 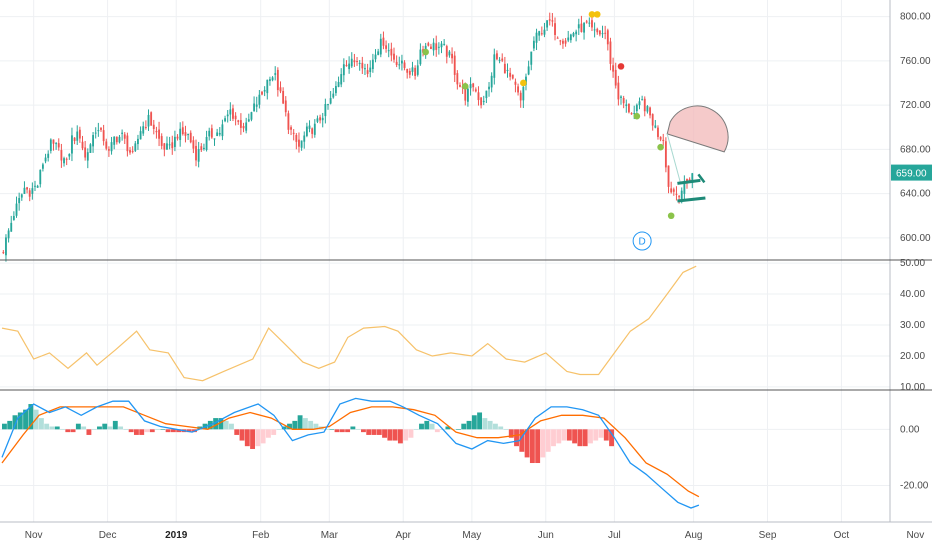 I want to click on time-label: 2019, so click(x=176, y=535).